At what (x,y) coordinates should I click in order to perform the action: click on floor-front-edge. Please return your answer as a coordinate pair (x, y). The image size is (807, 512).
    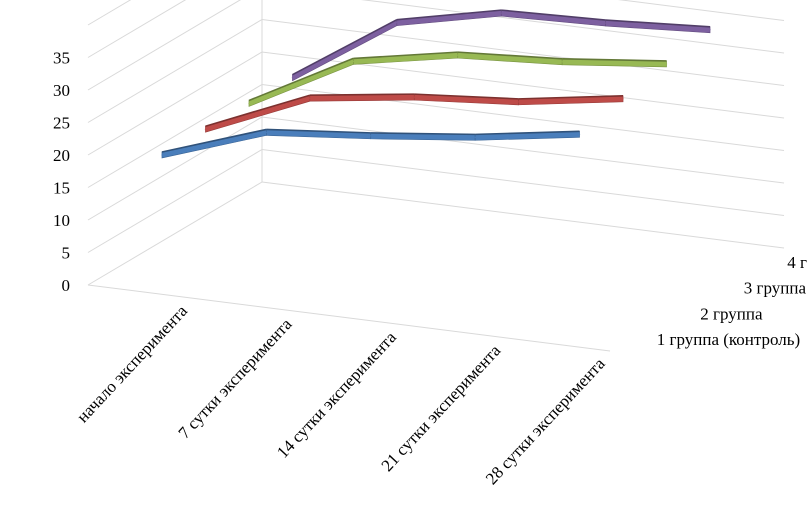
    Looking at the image, I should click on (349, 318).